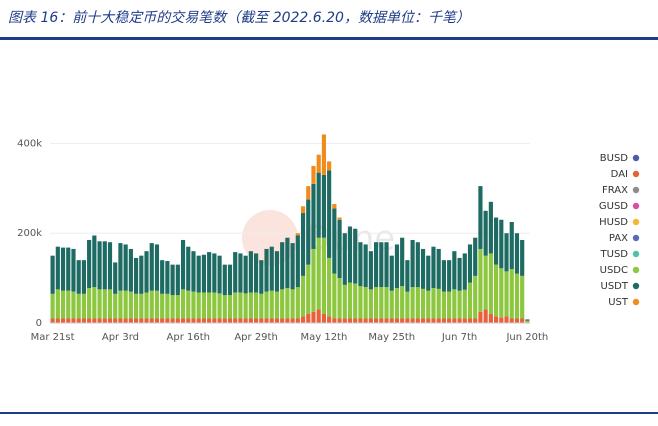 The width and height of the screenshot is (658, 426). Describe the element at coordinates (526, 337) in the screenshot. I see `x-tick-label: Jun 20th` at that location.